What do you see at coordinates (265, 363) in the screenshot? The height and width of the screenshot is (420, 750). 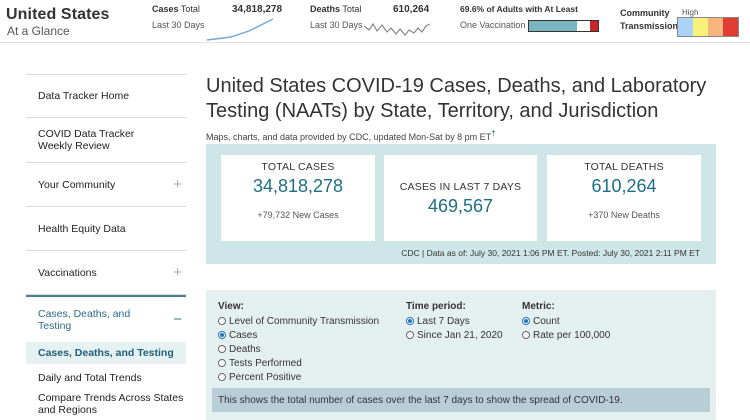 I see `radio-label: Tests Performed` at bounding box center [265, 363].